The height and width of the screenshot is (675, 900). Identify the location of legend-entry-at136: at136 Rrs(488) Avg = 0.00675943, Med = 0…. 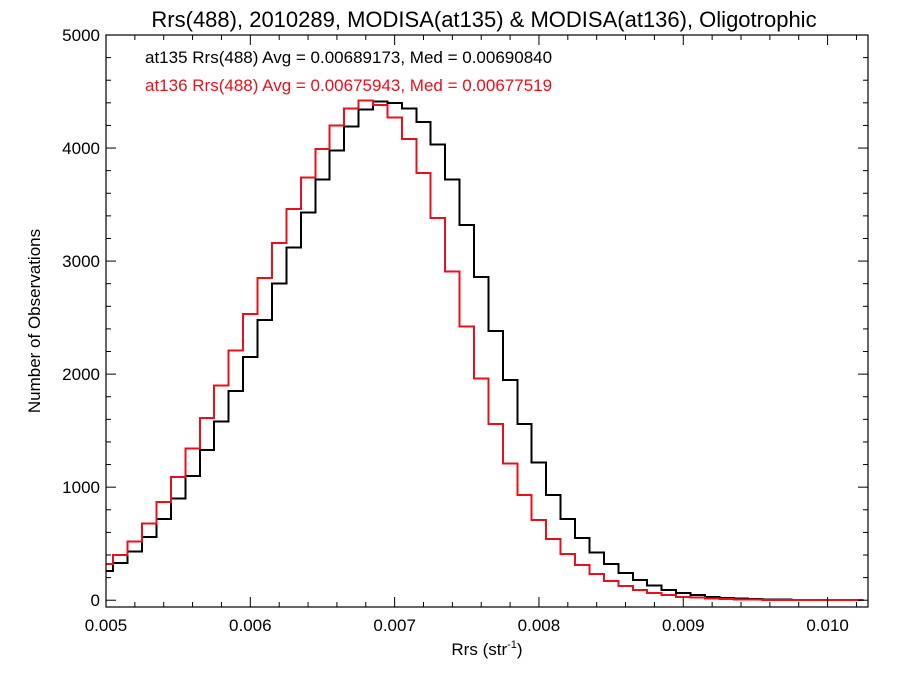
(348, 85).